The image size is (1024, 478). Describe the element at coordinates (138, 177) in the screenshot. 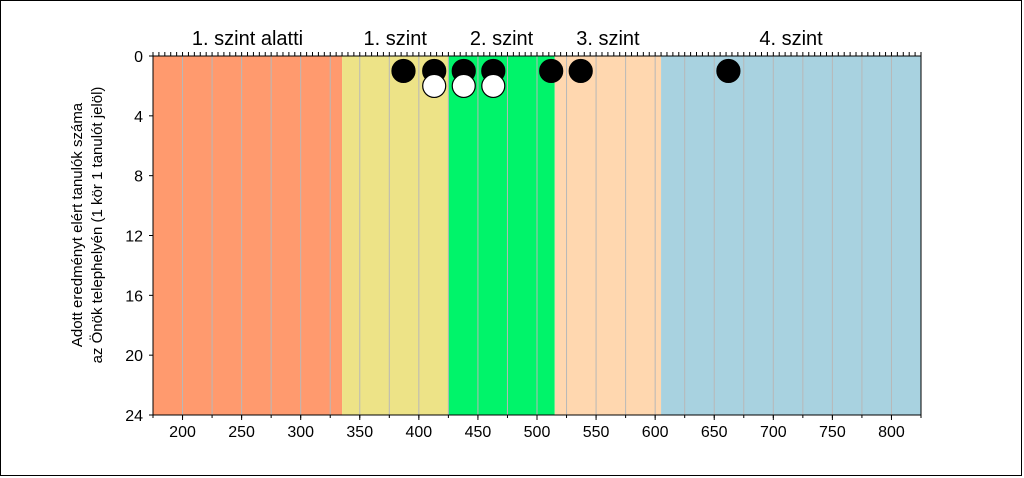

I see `y-tick-label: 8` at that location.